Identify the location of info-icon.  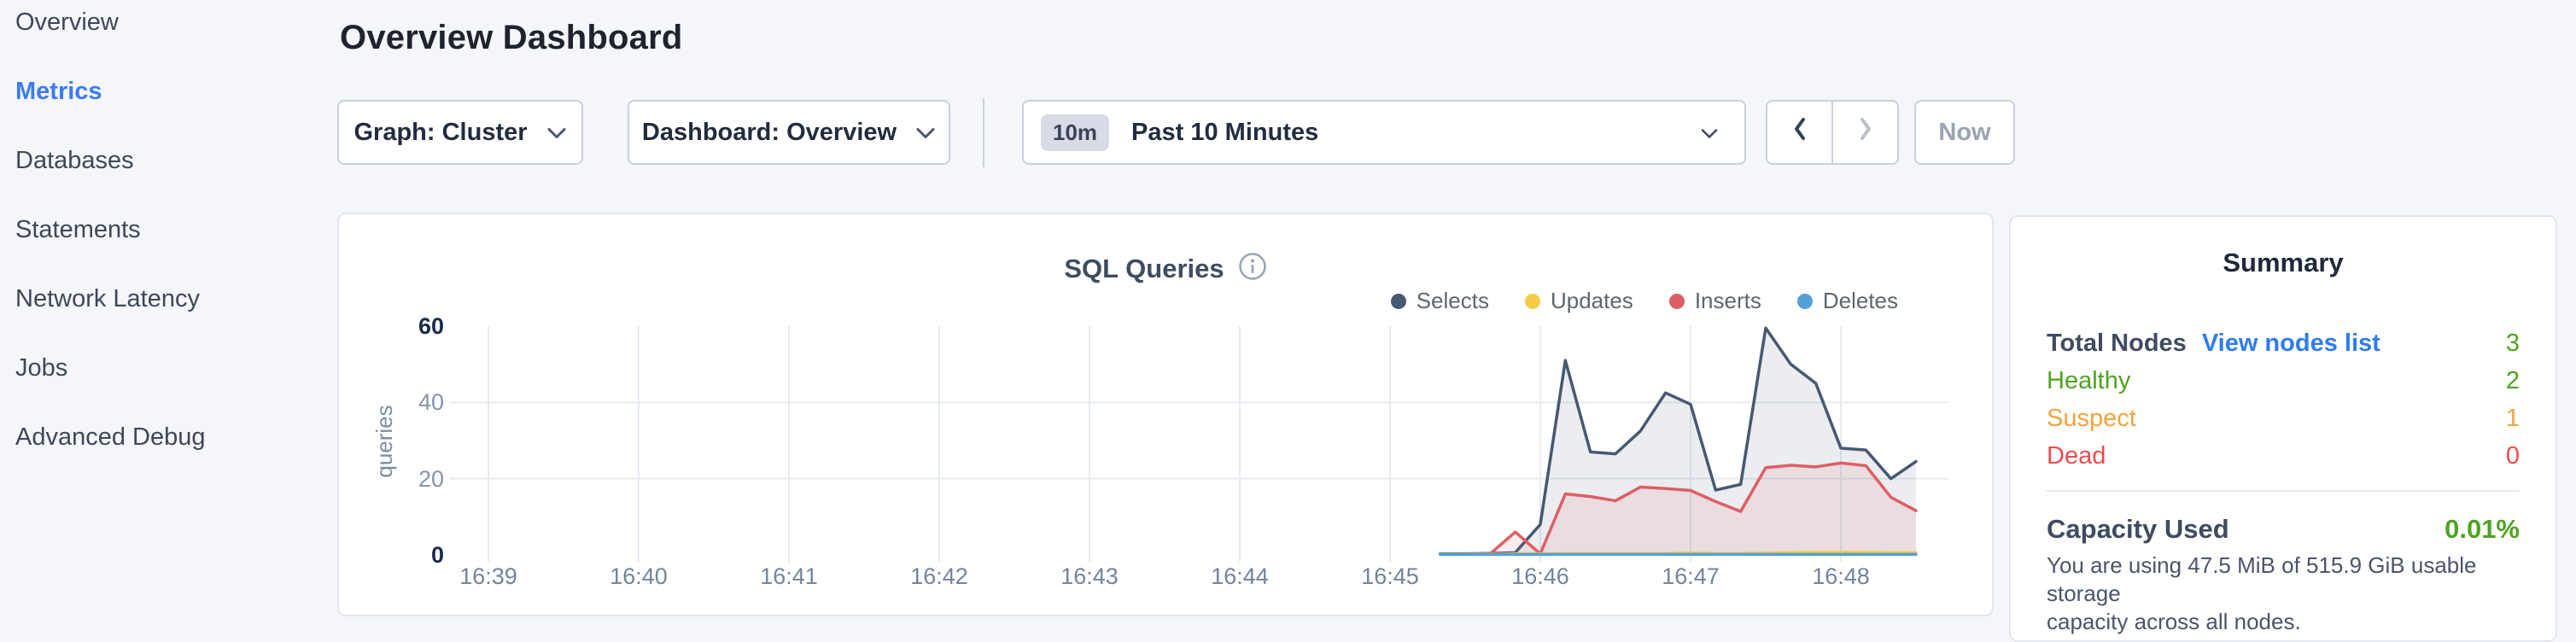
(1252, 268).